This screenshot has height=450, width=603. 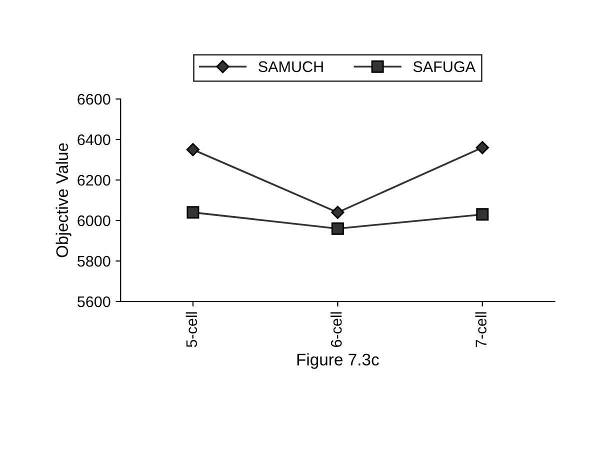 What do you see at coordinates (336, 329) in the screenshot?
I see `x-tick-label: 6-cell` at bounding box center [336, 329].